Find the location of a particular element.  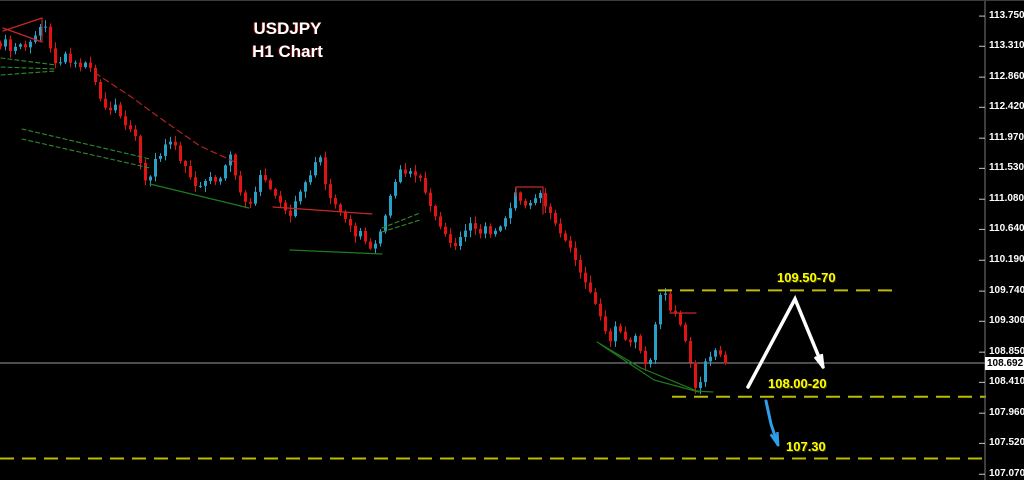

green-dashed-c2 is located at coordinates (401, 226).